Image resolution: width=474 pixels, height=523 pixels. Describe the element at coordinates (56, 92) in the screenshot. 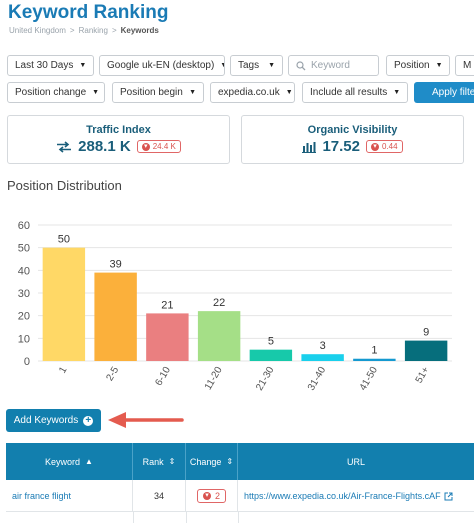

I see `position-change-select: Position change ▼` at that location.